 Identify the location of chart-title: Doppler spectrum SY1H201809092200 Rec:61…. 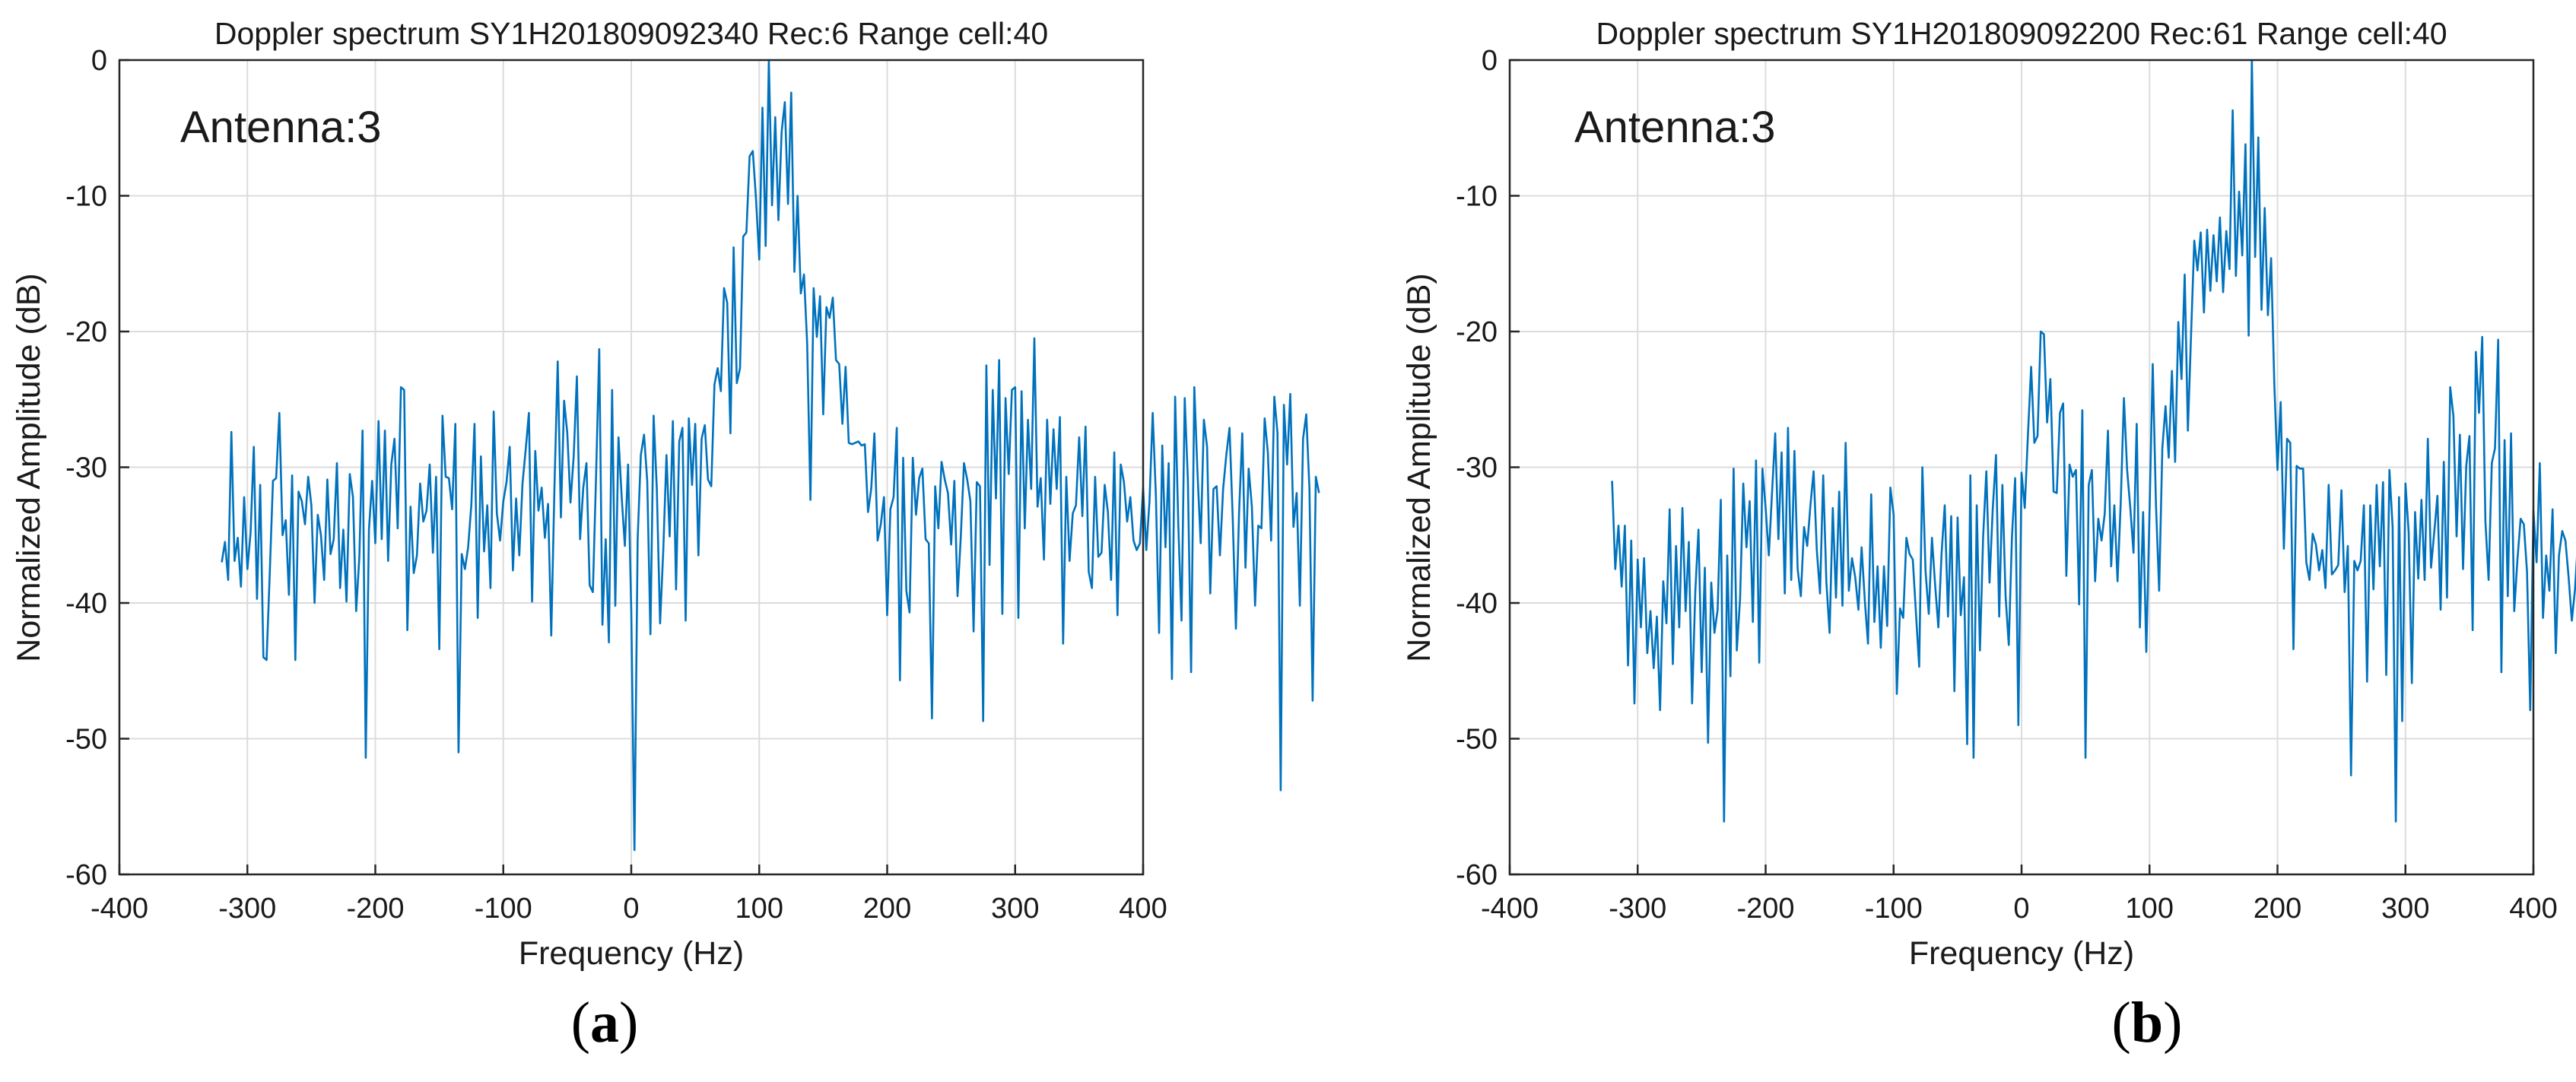
(2021, 34).